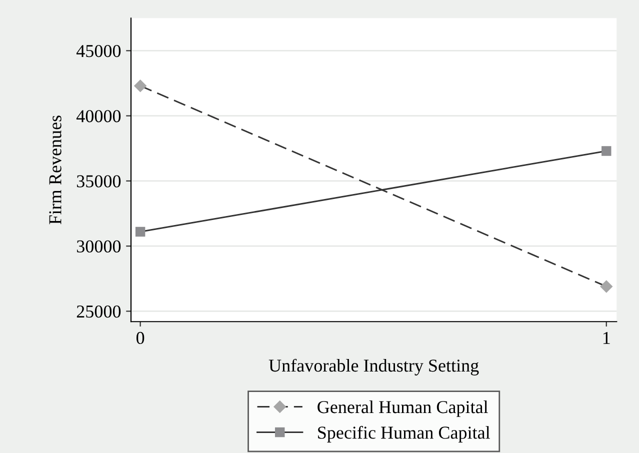 The image size is (639, 453). What do you see at coordinates (404, 434) in the screenshot?
I see `legend-label: Specific Human Capital` at bounding box center [404, 434].